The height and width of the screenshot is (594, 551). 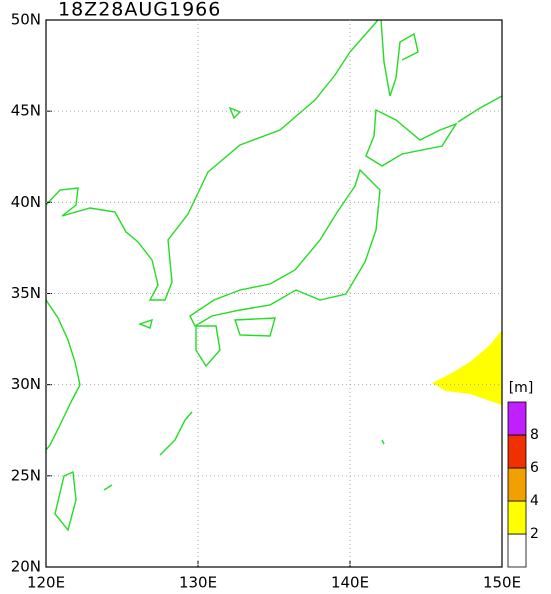 I want to click on map-title: 18Z28AUG1966, so click(x=139, y=10).